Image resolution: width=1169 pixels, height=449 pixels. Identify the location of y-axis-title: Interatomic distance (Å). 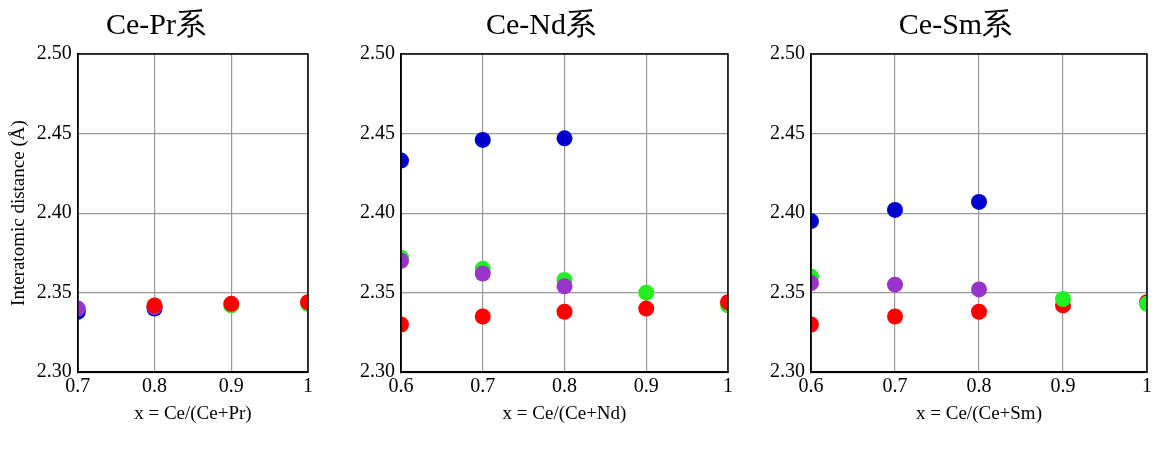
(18, 213).